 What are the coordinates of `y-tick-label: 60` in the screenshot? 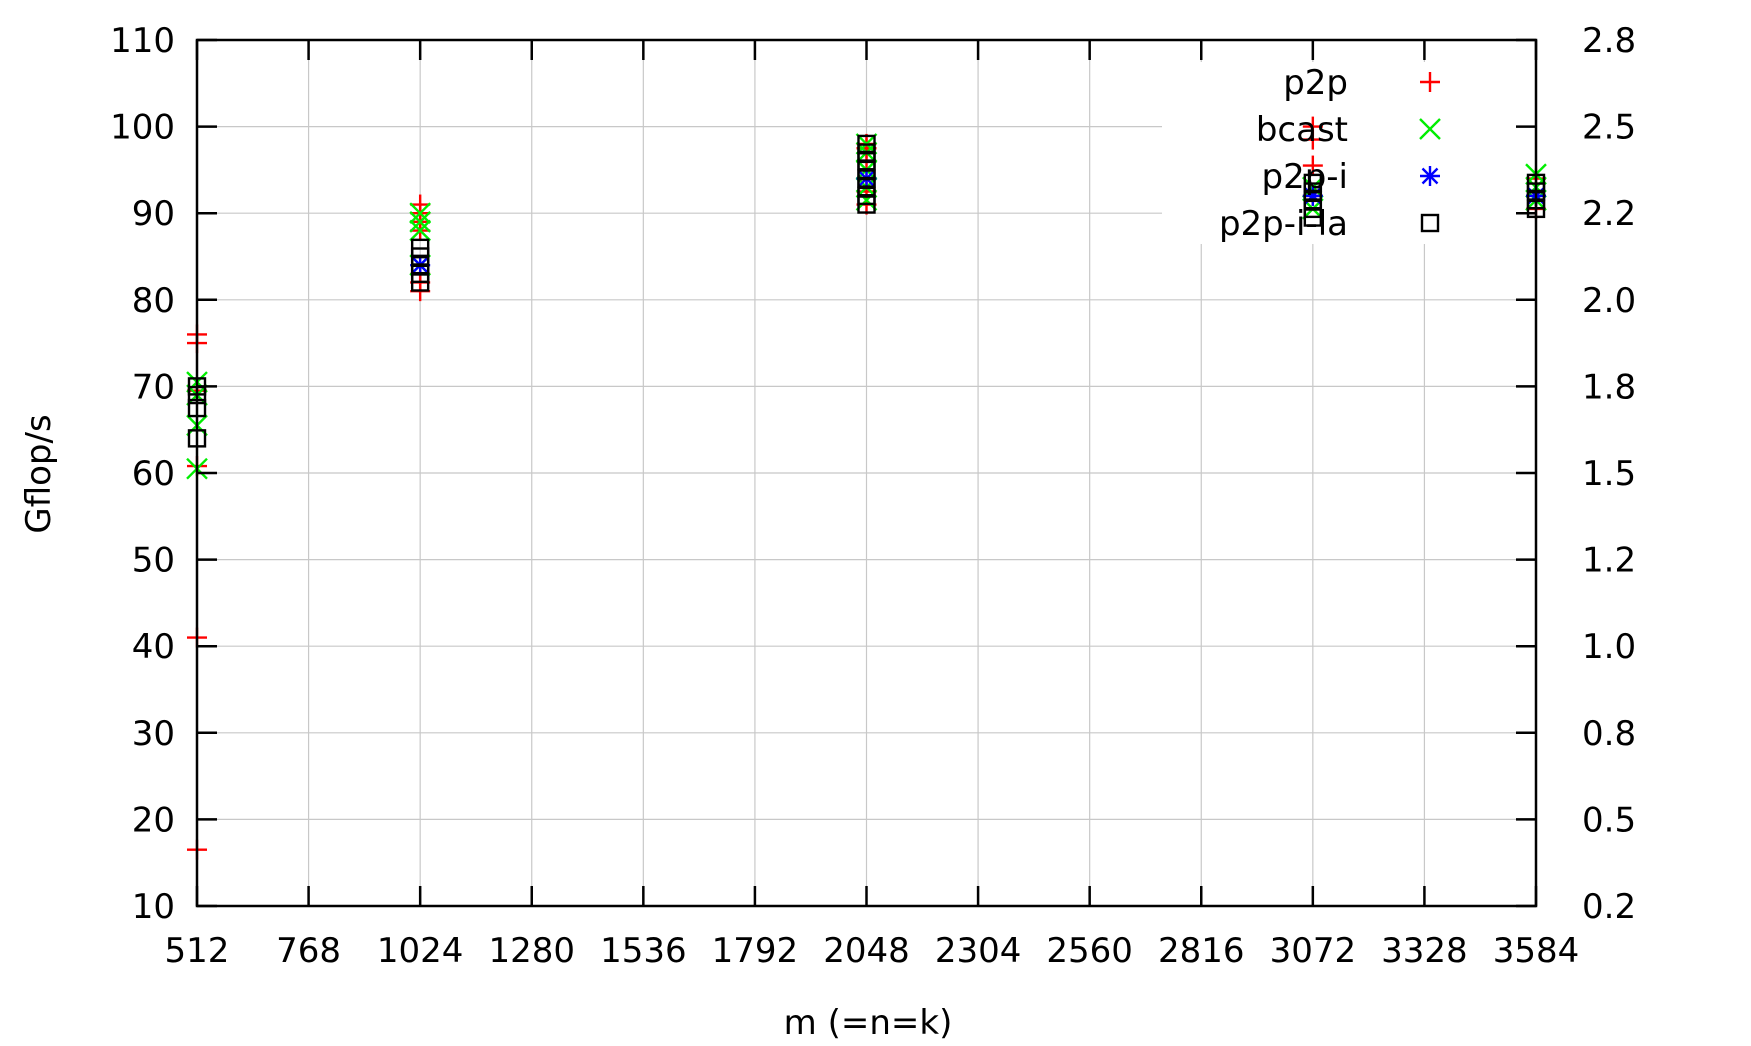 It's located at (153, 474).